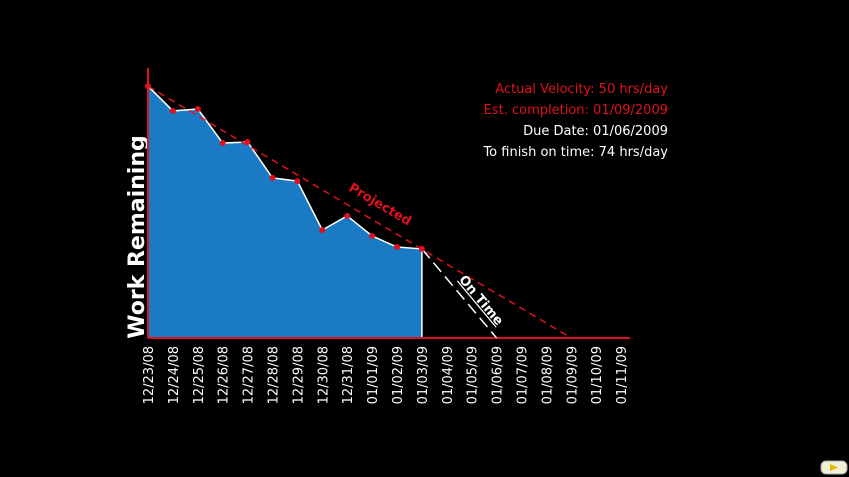 The image size is (849, 477). I want to click on x-tick-label: 01/07/09, so click(523, 375).